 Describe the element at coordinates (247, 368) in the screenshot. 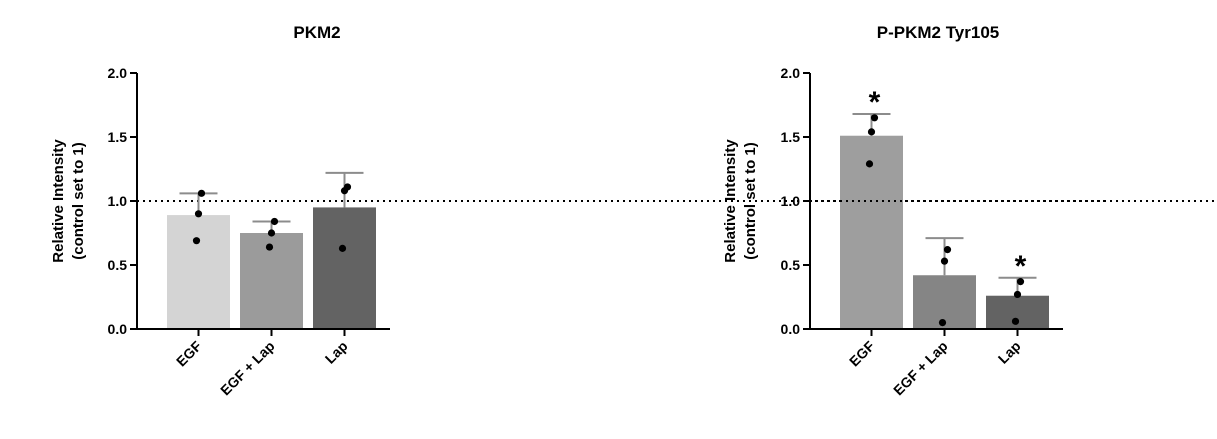

I see `panel-1-category-label-2: EGF + Lap` at that location.